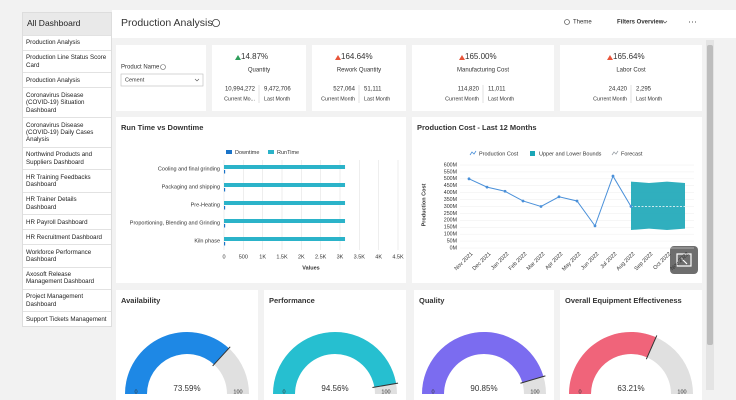 The image size is (736, 400). I want to click on chevron, so click(197, 80).